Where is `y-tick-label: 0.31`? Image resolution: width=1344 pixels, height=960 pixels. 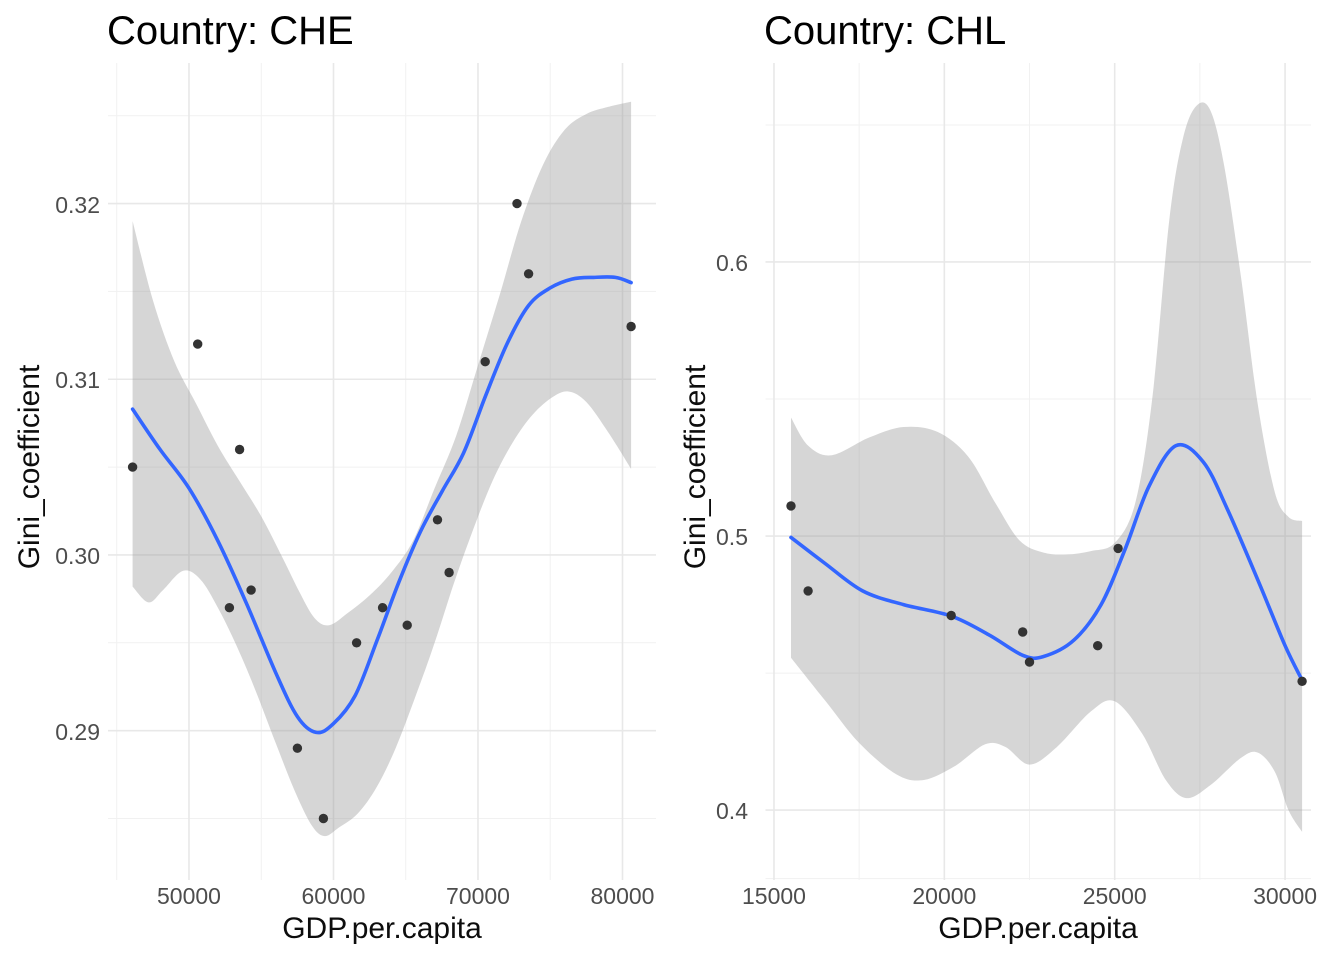
y-tick-label: 0.31 is located at coordinates (77, 380).